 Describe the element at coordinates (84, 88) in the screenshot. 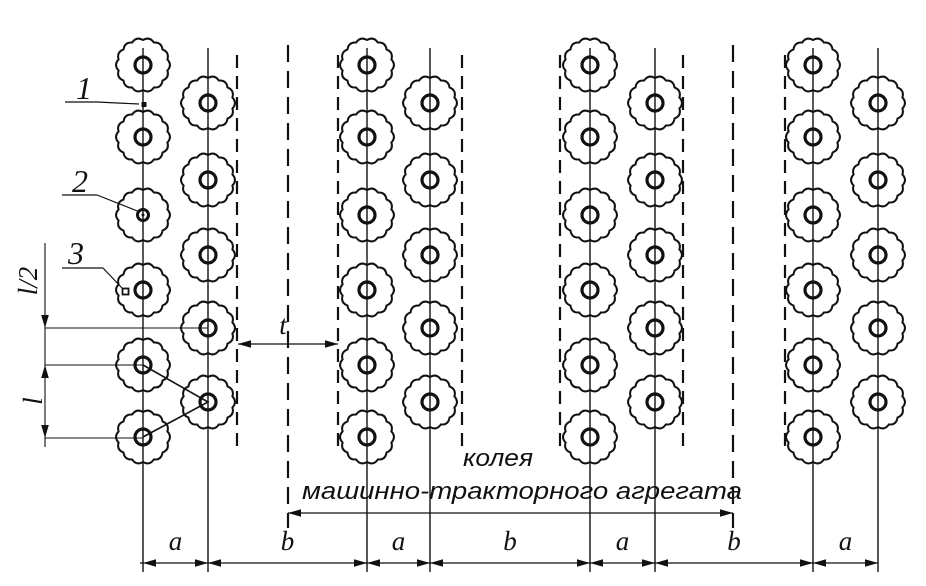

I see `callout-1-label: 1` at that location.